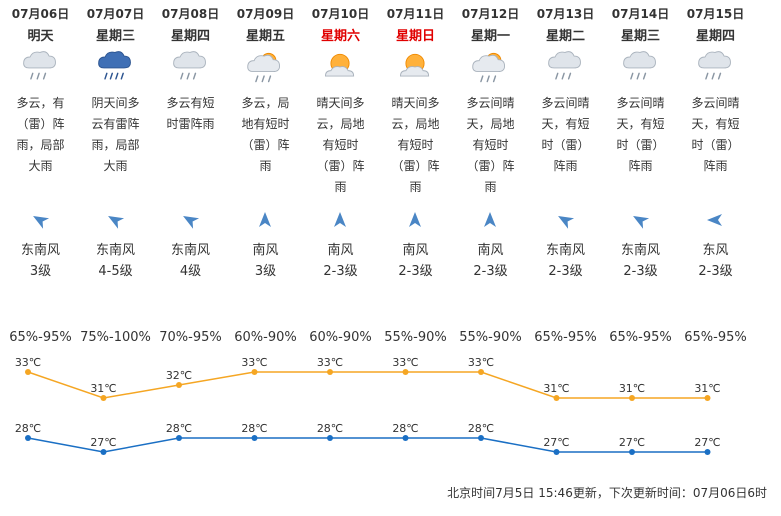 This screenshot has width=781, height=516. What do you see at coordinates (565, 135) in the screenshot?
I see `weather-description: 多云间晴 天，有短 时（雷） 阵雨` at bounding box center [565, 135].